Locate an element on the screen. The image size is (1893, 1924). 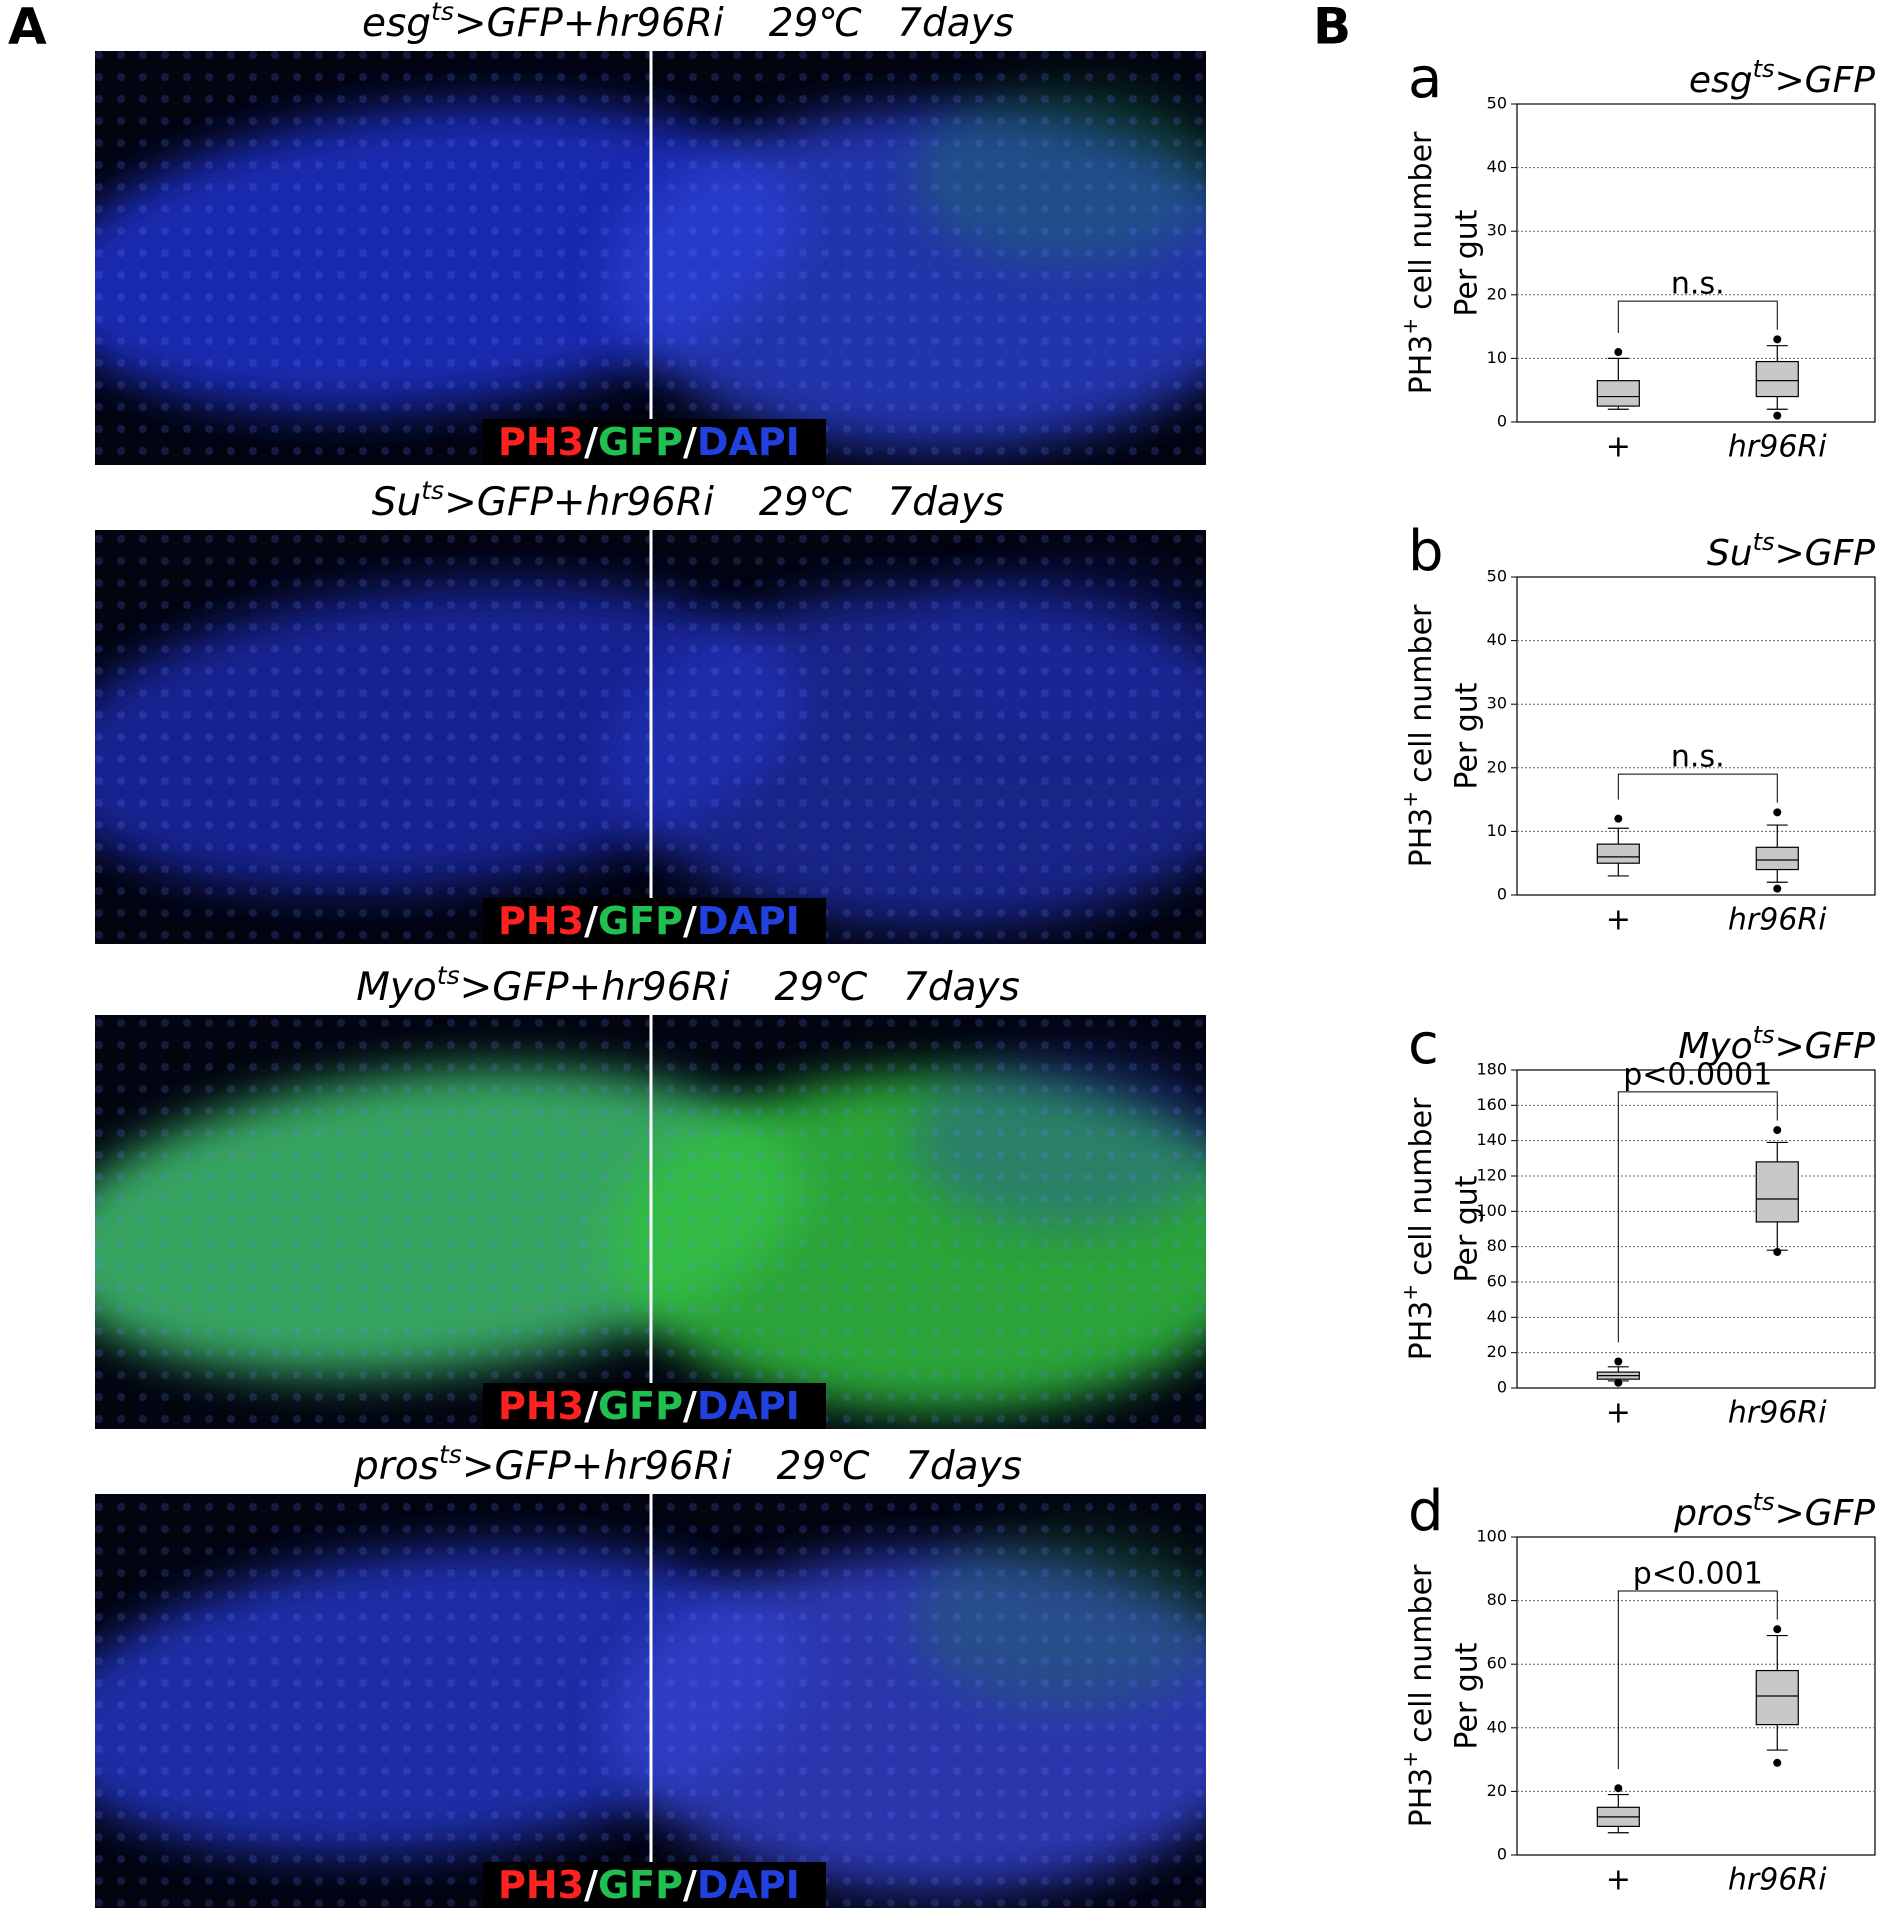
panel-label: B is located at coordinates (1332, 28).